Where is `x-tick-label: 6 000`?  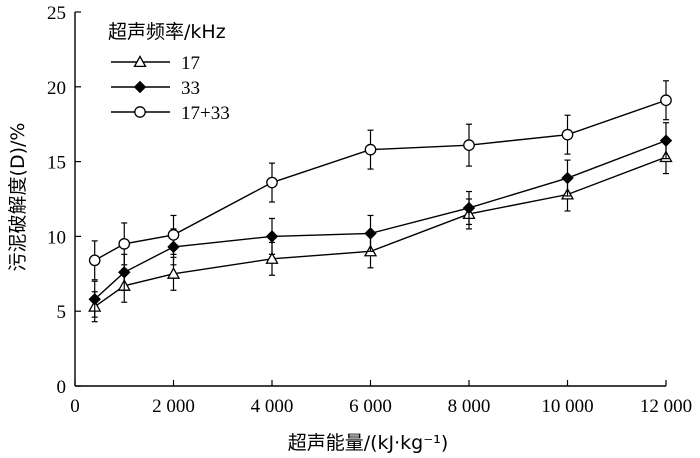 x-tick-label: 6 000 is located at coordinates (370, 406).